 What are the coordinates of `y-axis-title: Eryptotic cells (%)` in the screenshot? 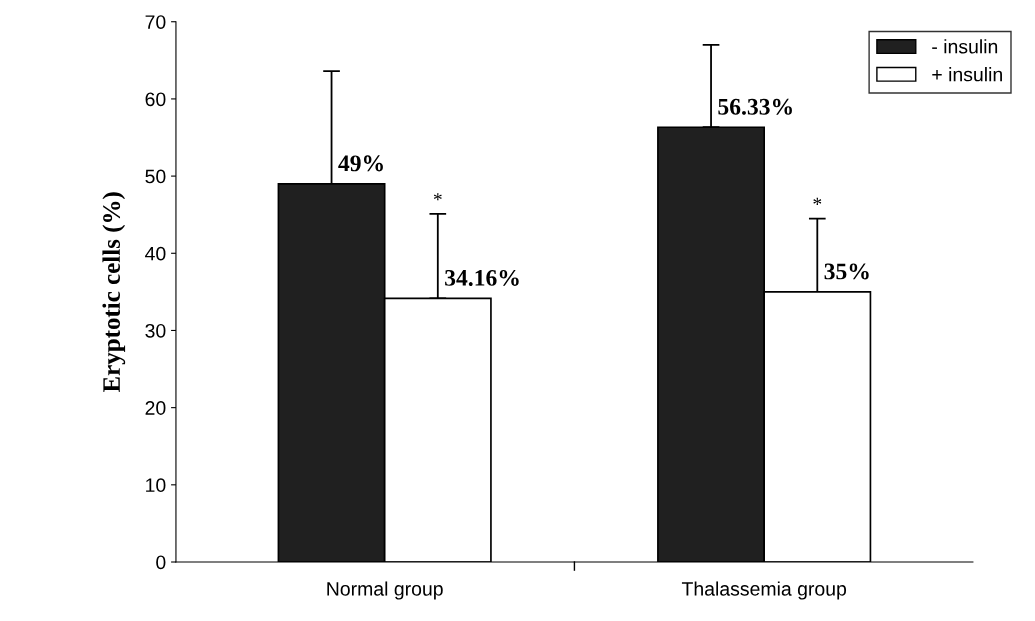 It's located at (114, 292).